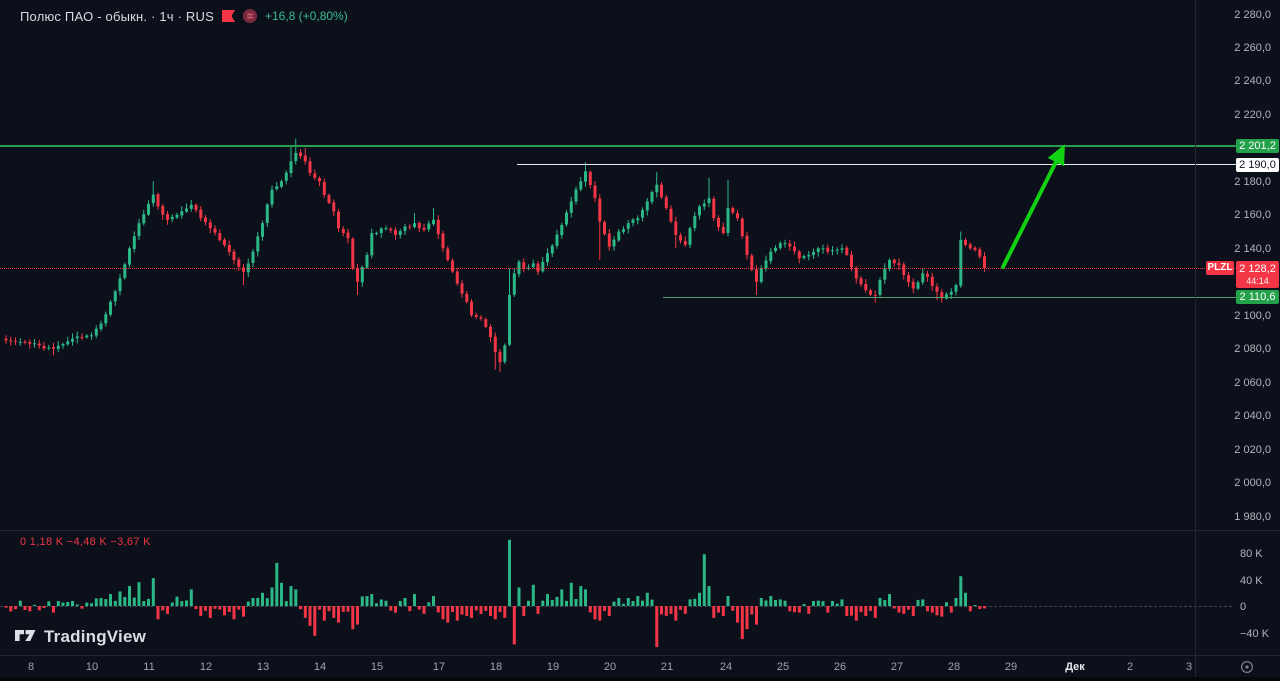  What do you see at coordinates (1252, 215) in the screenshot?
I see `price-tick-label: 2 160,0` at bounding box center [1252, 215].